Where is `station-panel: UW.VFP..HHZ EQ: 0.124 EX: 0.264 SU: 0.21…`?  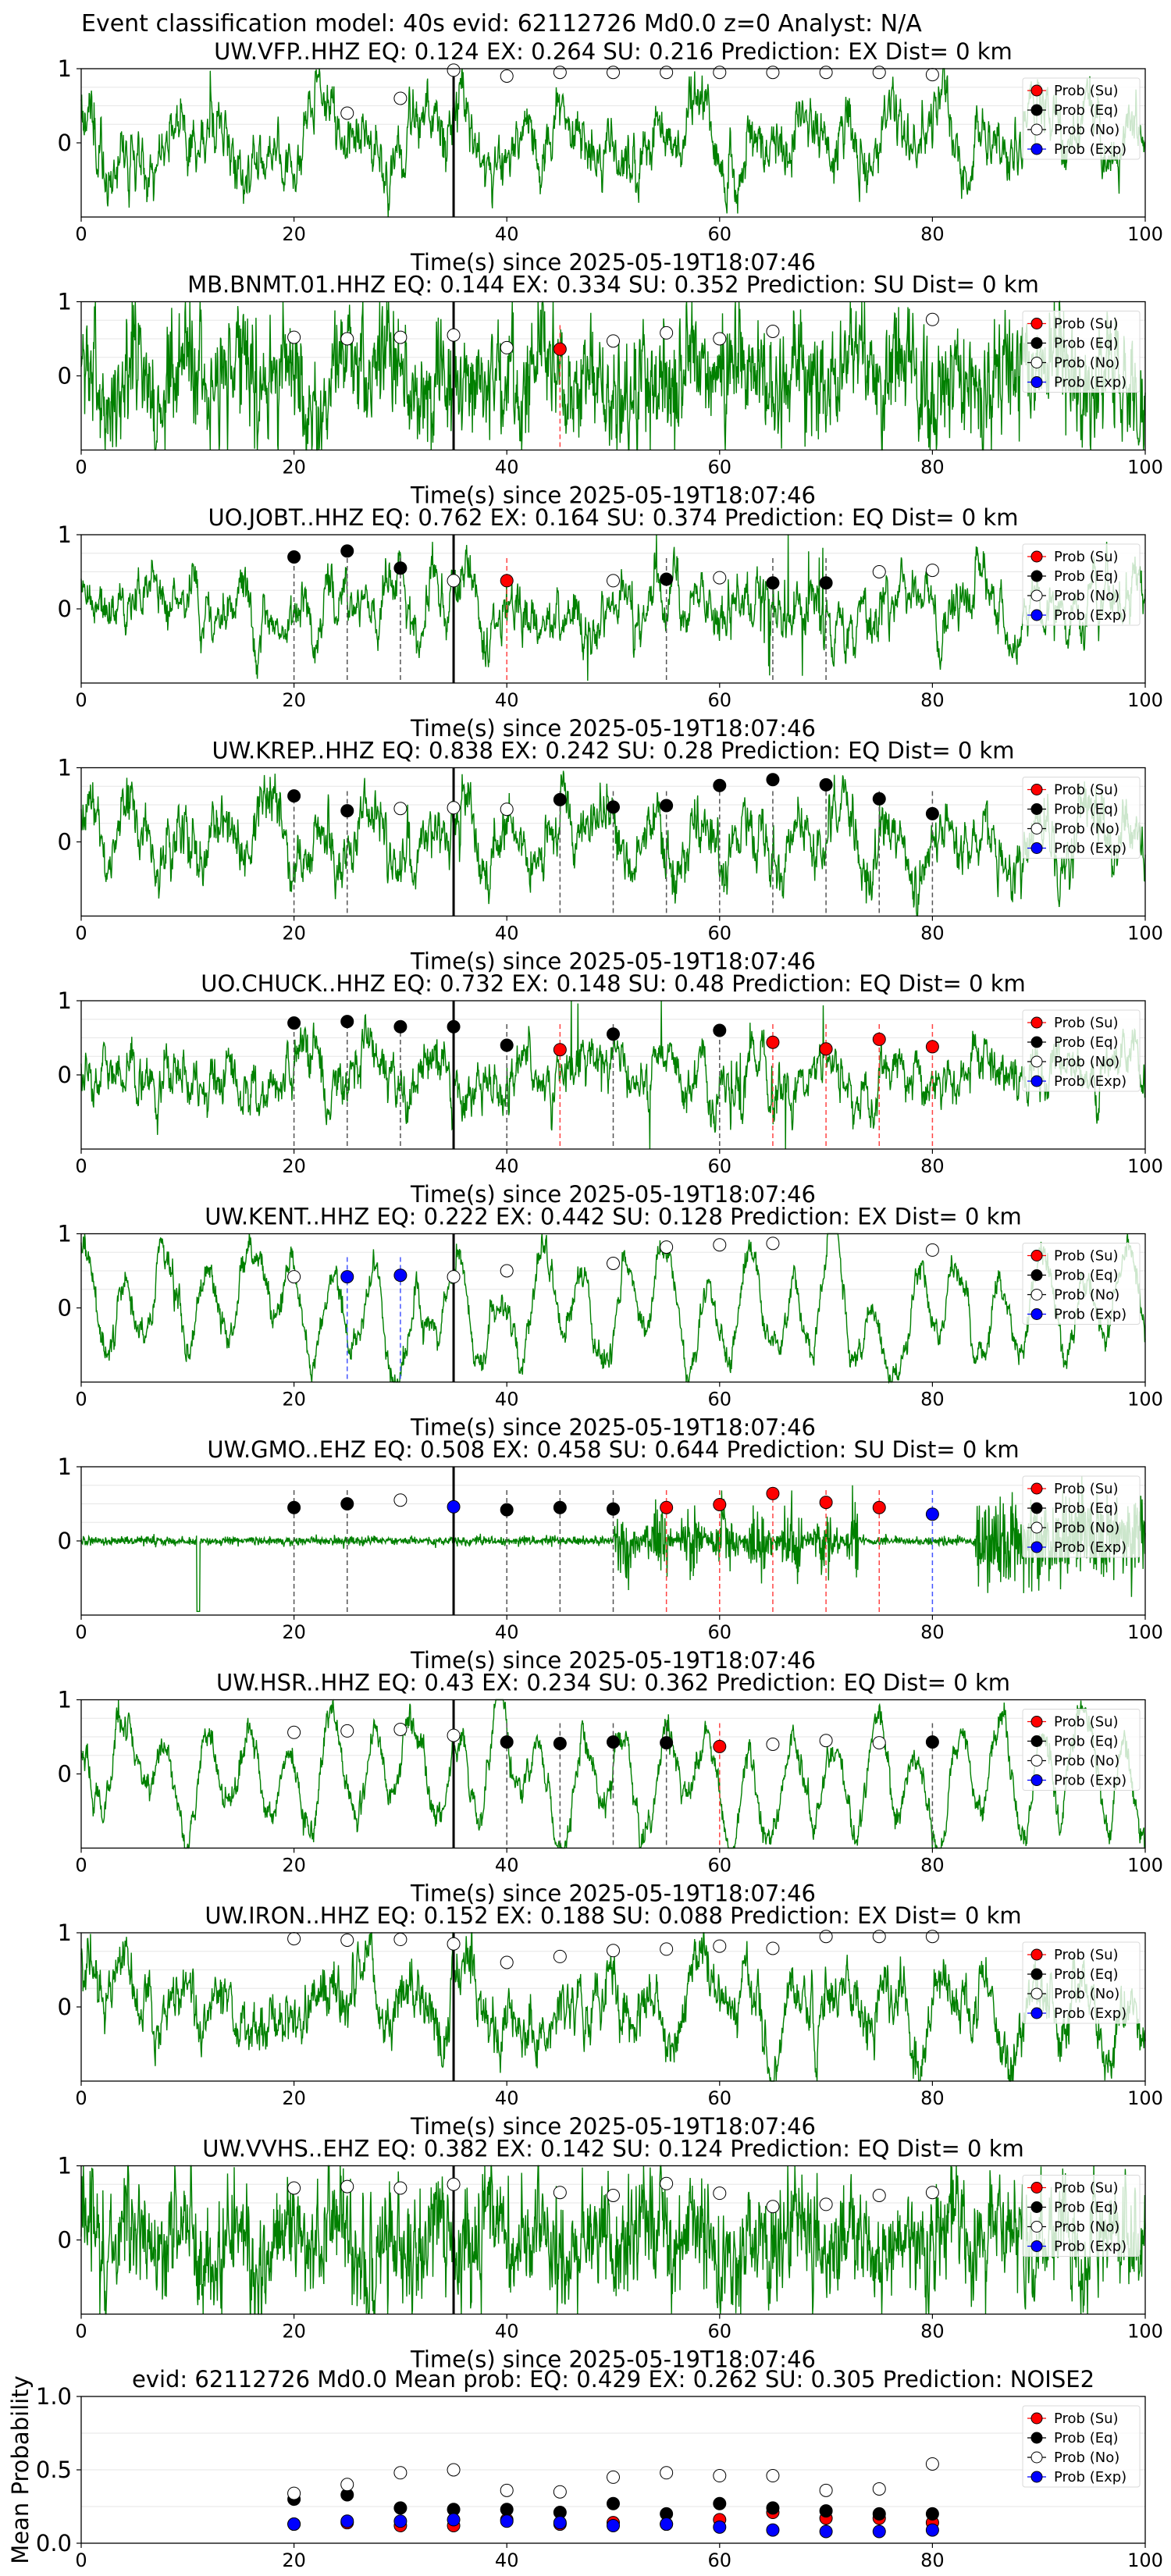
station-panel: UW.VFP..HHZ EQ: 0.124 EX: 0.264 SU: 0.21… is located at coordinates (610, 157).